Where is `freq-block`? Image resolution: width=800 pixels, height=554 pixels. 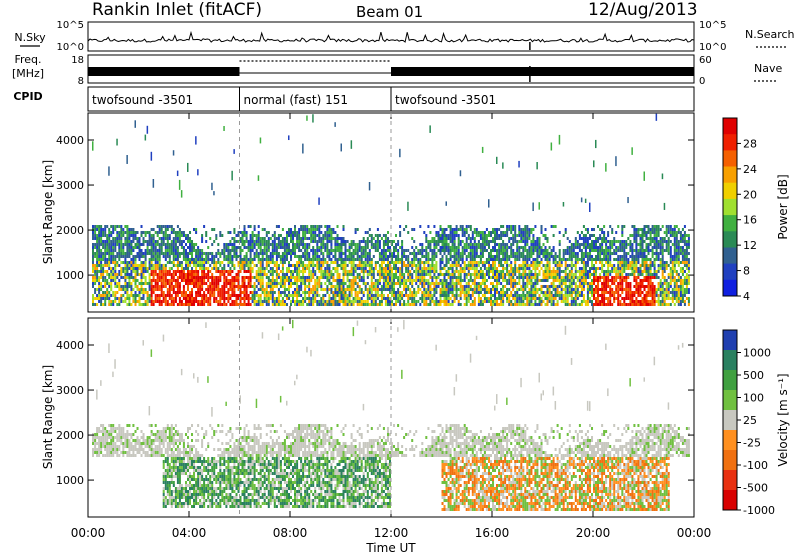
freq-block is located at coordinates (164, 71).